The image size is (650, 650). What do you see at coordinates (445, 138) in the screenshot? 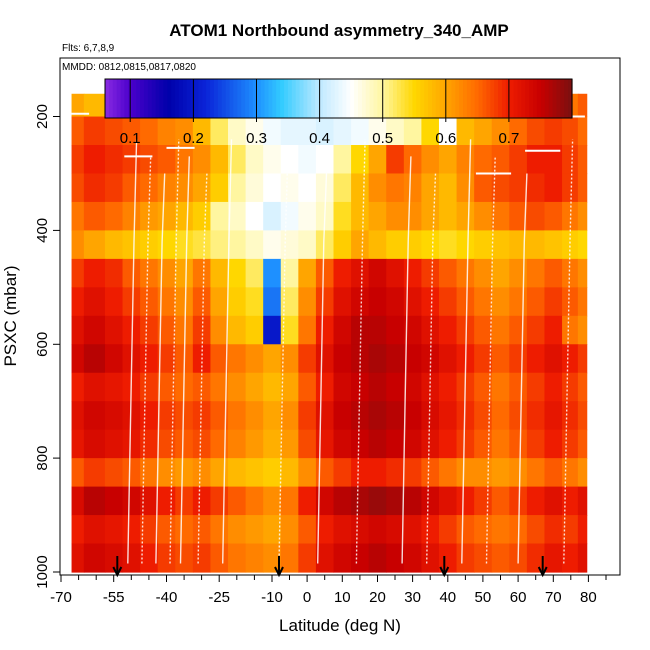
I see `colorbar-tick-label: 0.6` at bounding box center [445, 138].